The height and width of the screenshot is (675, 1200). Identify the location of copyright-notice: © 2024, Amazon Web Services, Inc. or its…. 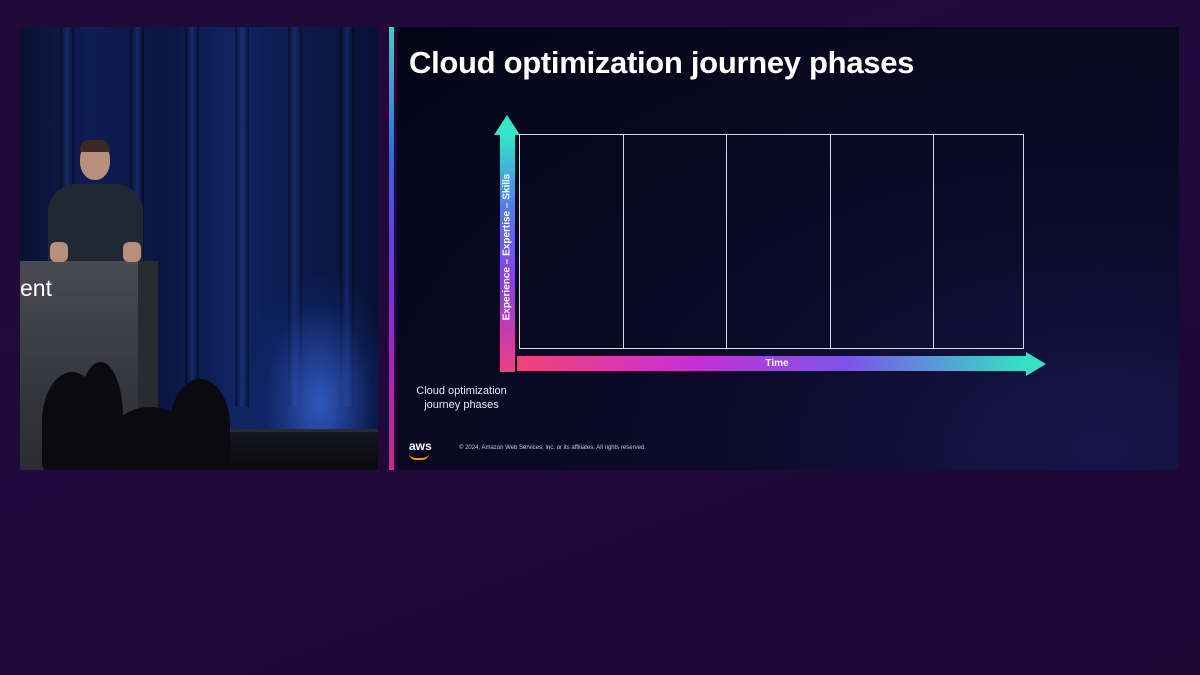
(552, 448).